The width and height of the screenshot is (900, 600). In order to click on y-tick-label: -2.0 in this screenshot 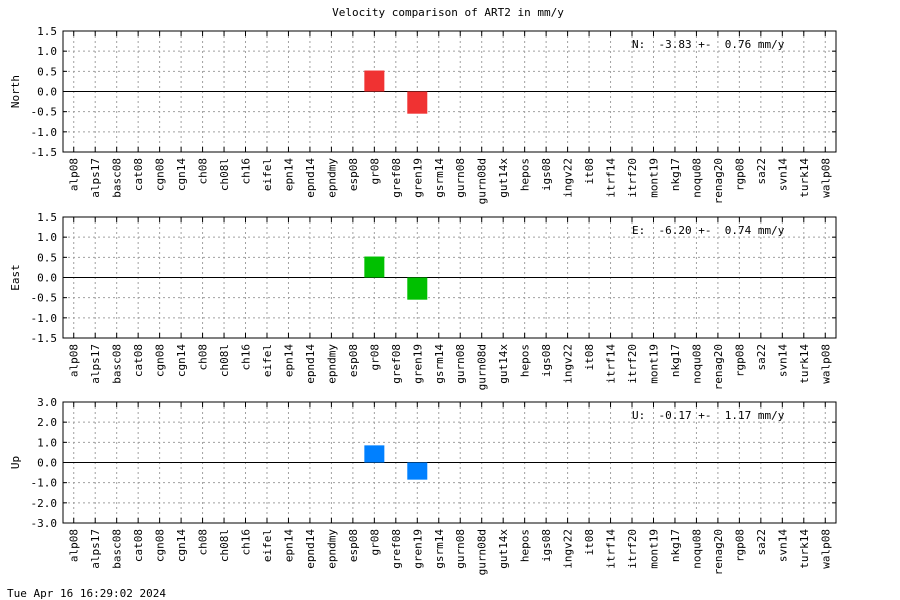, I will do `click(44, 503)`.